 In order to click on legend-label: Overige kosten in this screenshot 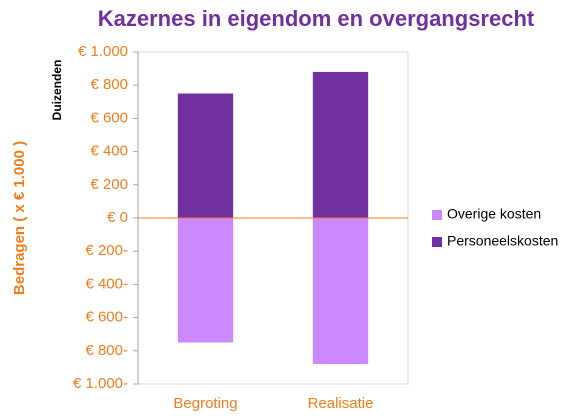, I will do `click(494, 214)`.